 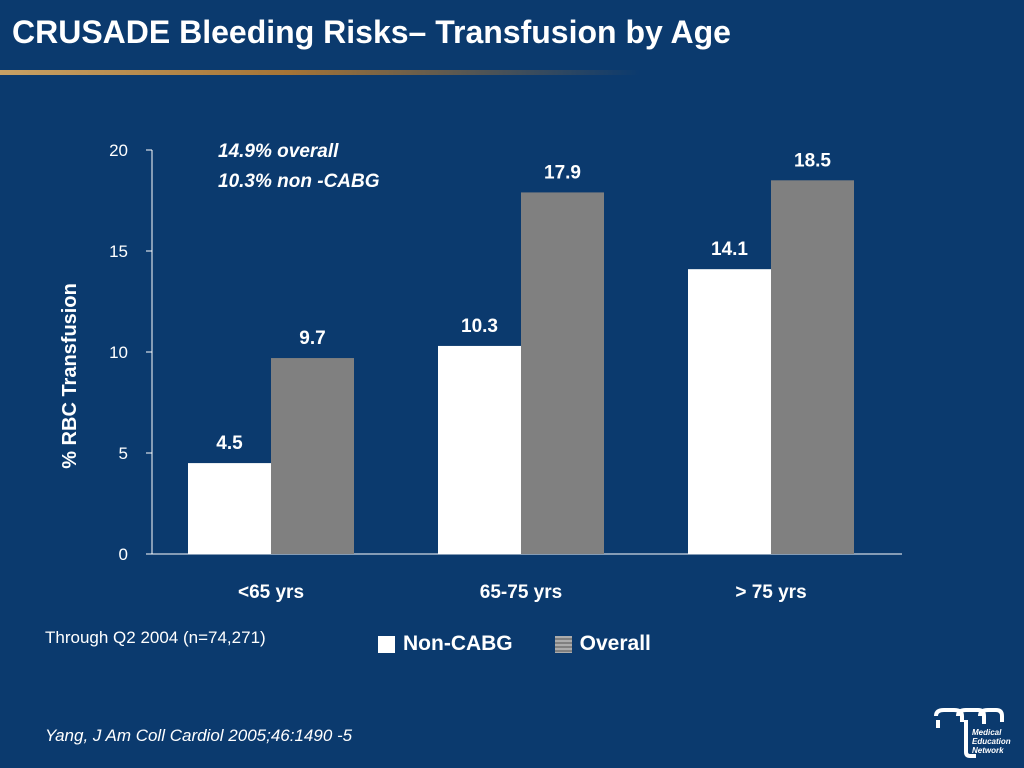 I want to click on data-label-non-cabg-1: 10.3, so click(x=479, y=326).